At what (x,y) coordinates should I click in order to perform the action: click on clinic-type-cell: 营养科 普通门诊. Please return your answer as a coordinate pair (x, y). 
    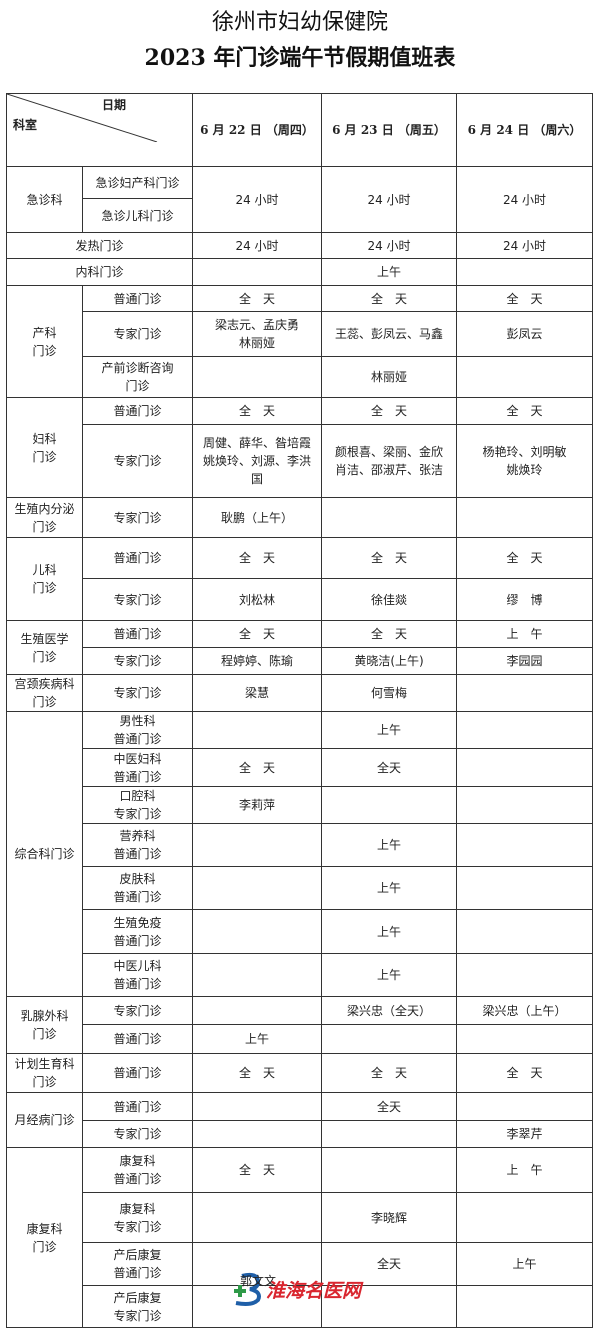
    Looking at the image, I should click on (137, 845).